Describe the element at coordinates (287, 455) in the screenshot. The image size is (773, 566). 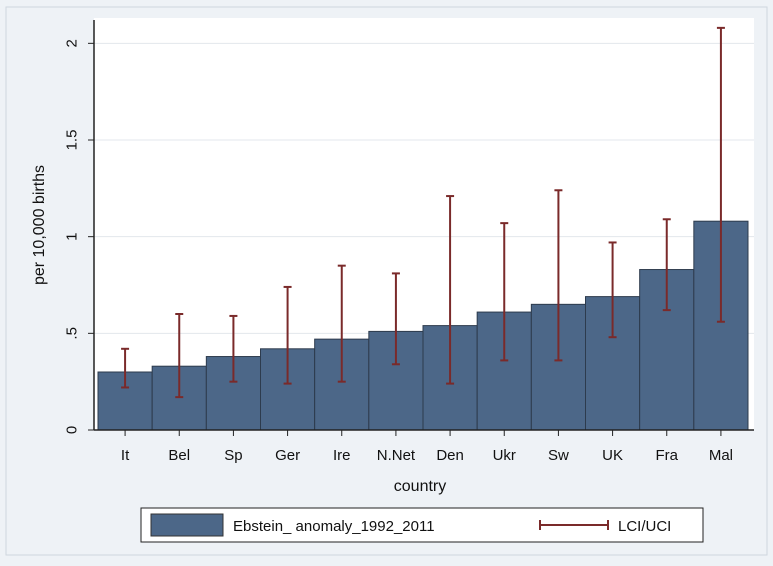
I see `x-tick-label: Ger` at that location.